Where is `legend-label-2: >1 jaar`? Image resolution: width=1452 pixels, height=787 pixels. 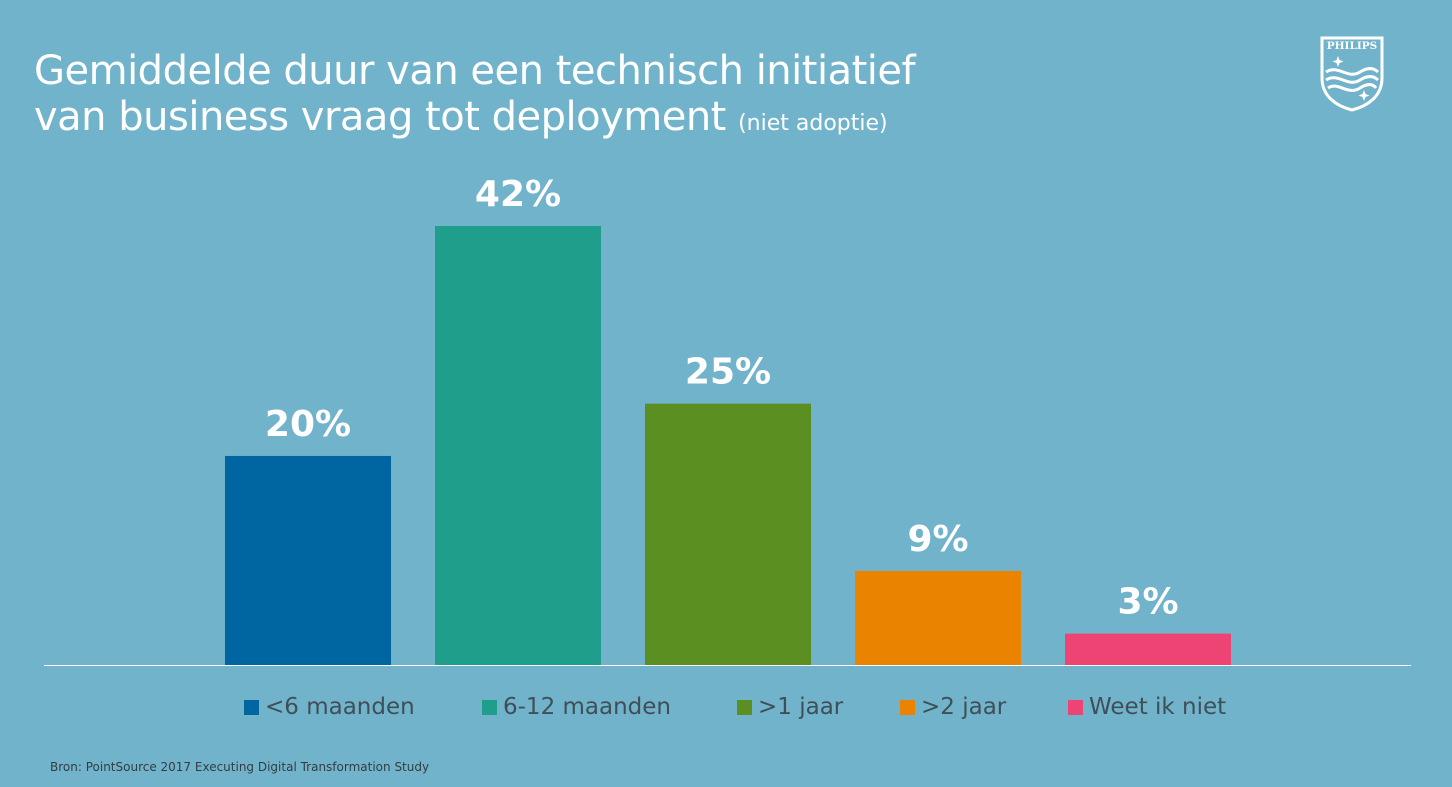
legend-label-2: >1 jaar is located at coordinates (801, 707).